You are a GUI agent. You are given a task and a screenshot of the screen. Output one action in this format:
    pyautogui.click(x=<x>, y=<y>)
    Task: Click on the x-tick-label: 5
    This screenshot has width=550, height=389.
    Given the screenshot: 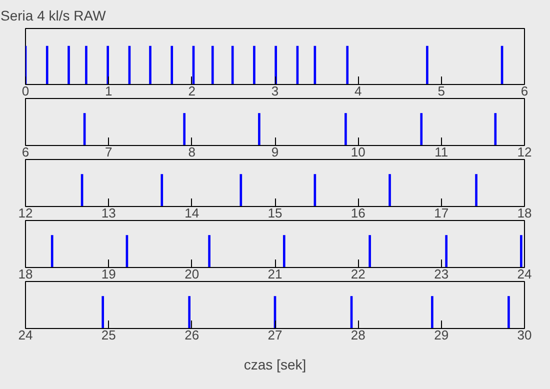 What is the action you would take?
    pyautogui.click(x=441, y=91)
    